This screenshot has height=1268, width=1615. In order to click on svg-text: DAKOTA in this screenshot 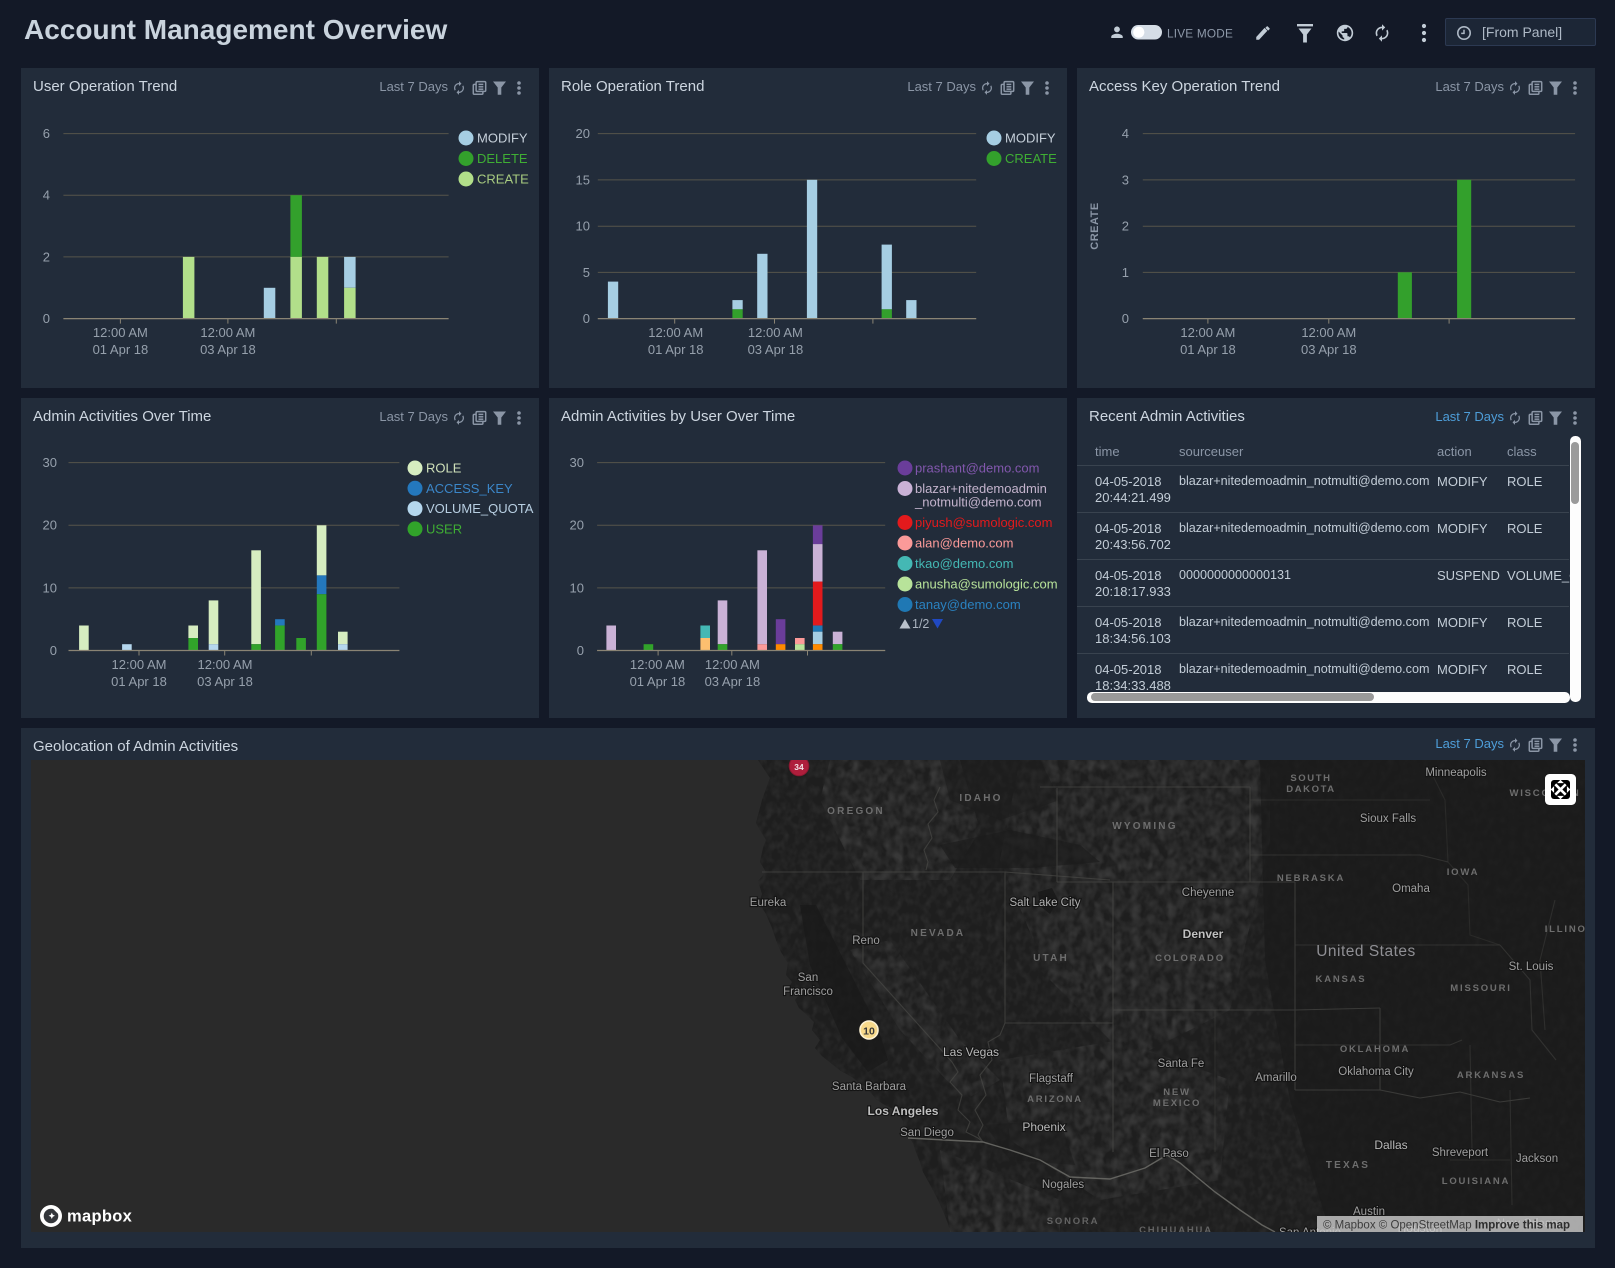, I will do `click(1311, 789)`.